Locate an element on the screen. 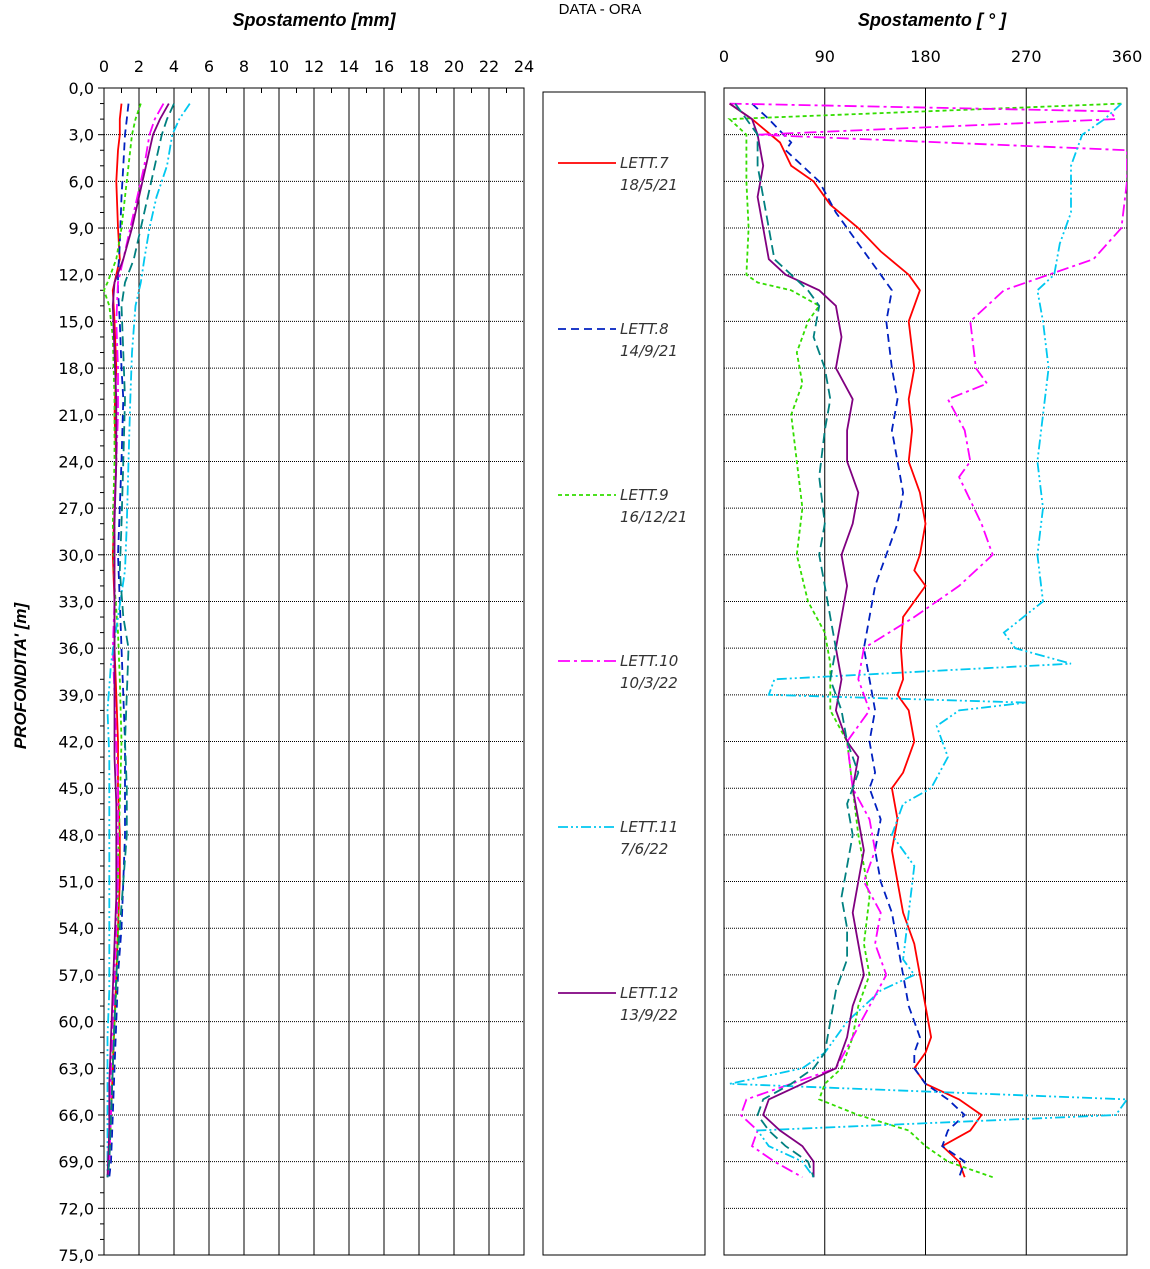 This screenshot has width=1150, height=1269. legend-label: LETT.8 is located at coordinates (644, 329).